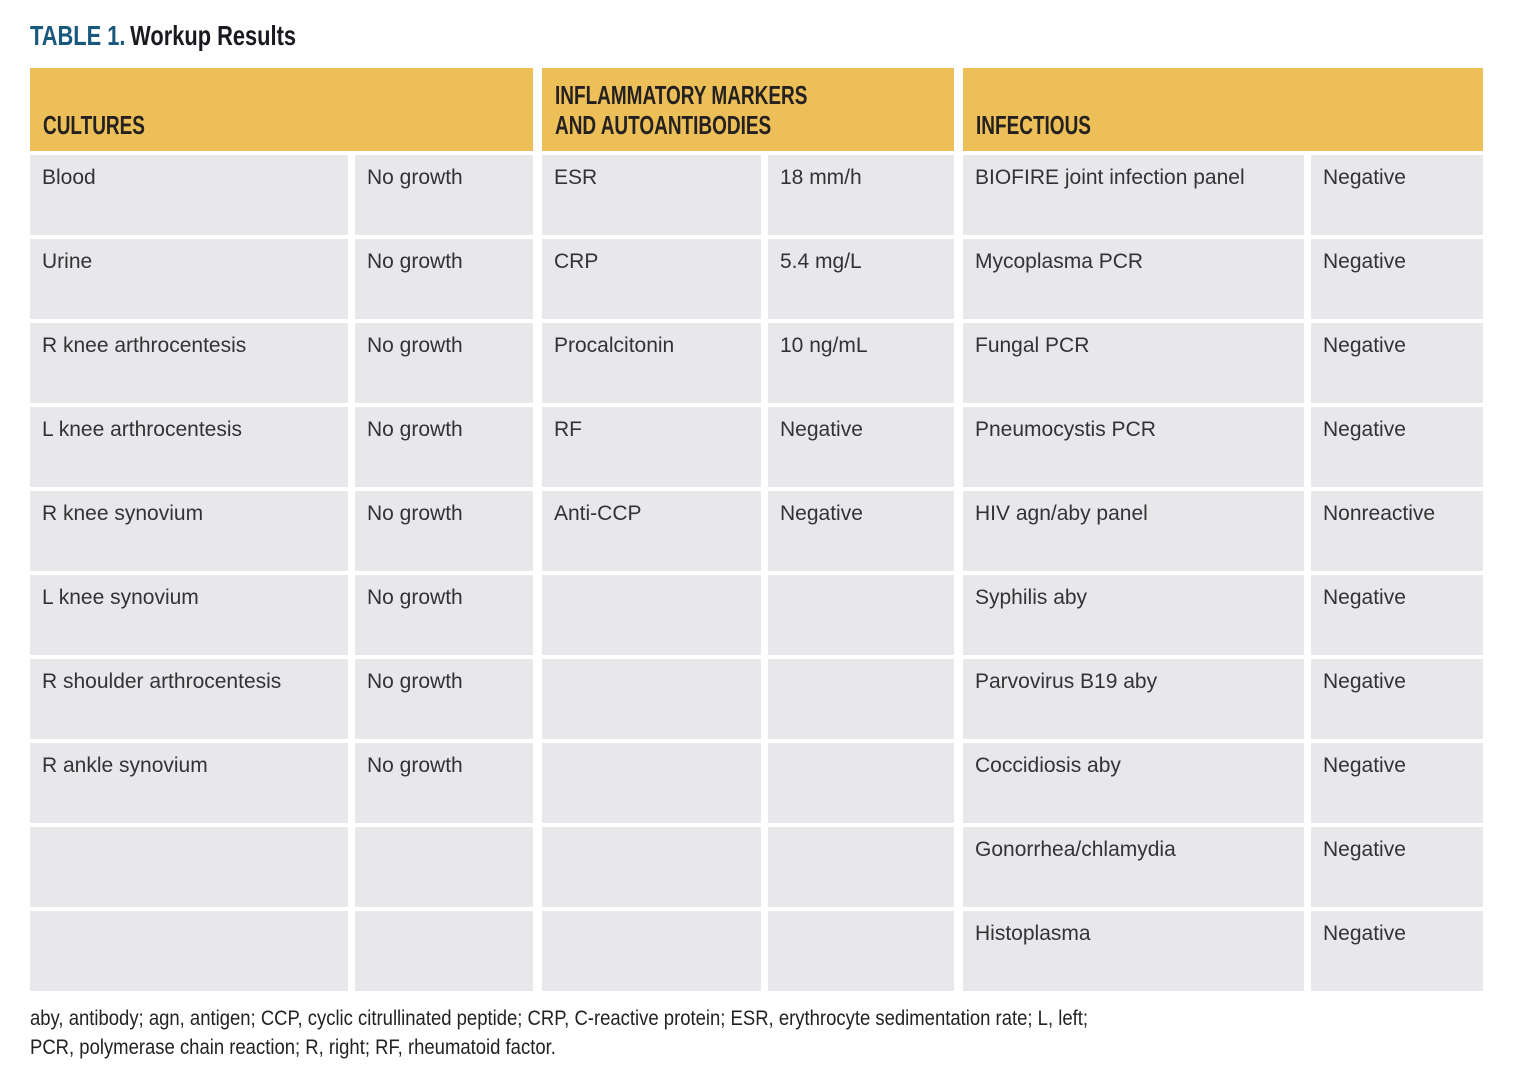  What do you see at coordinates (861, 279) in the screenshot?
I see `test-result-cell: 5.4 mg/L` at bounding box center [861, 279].